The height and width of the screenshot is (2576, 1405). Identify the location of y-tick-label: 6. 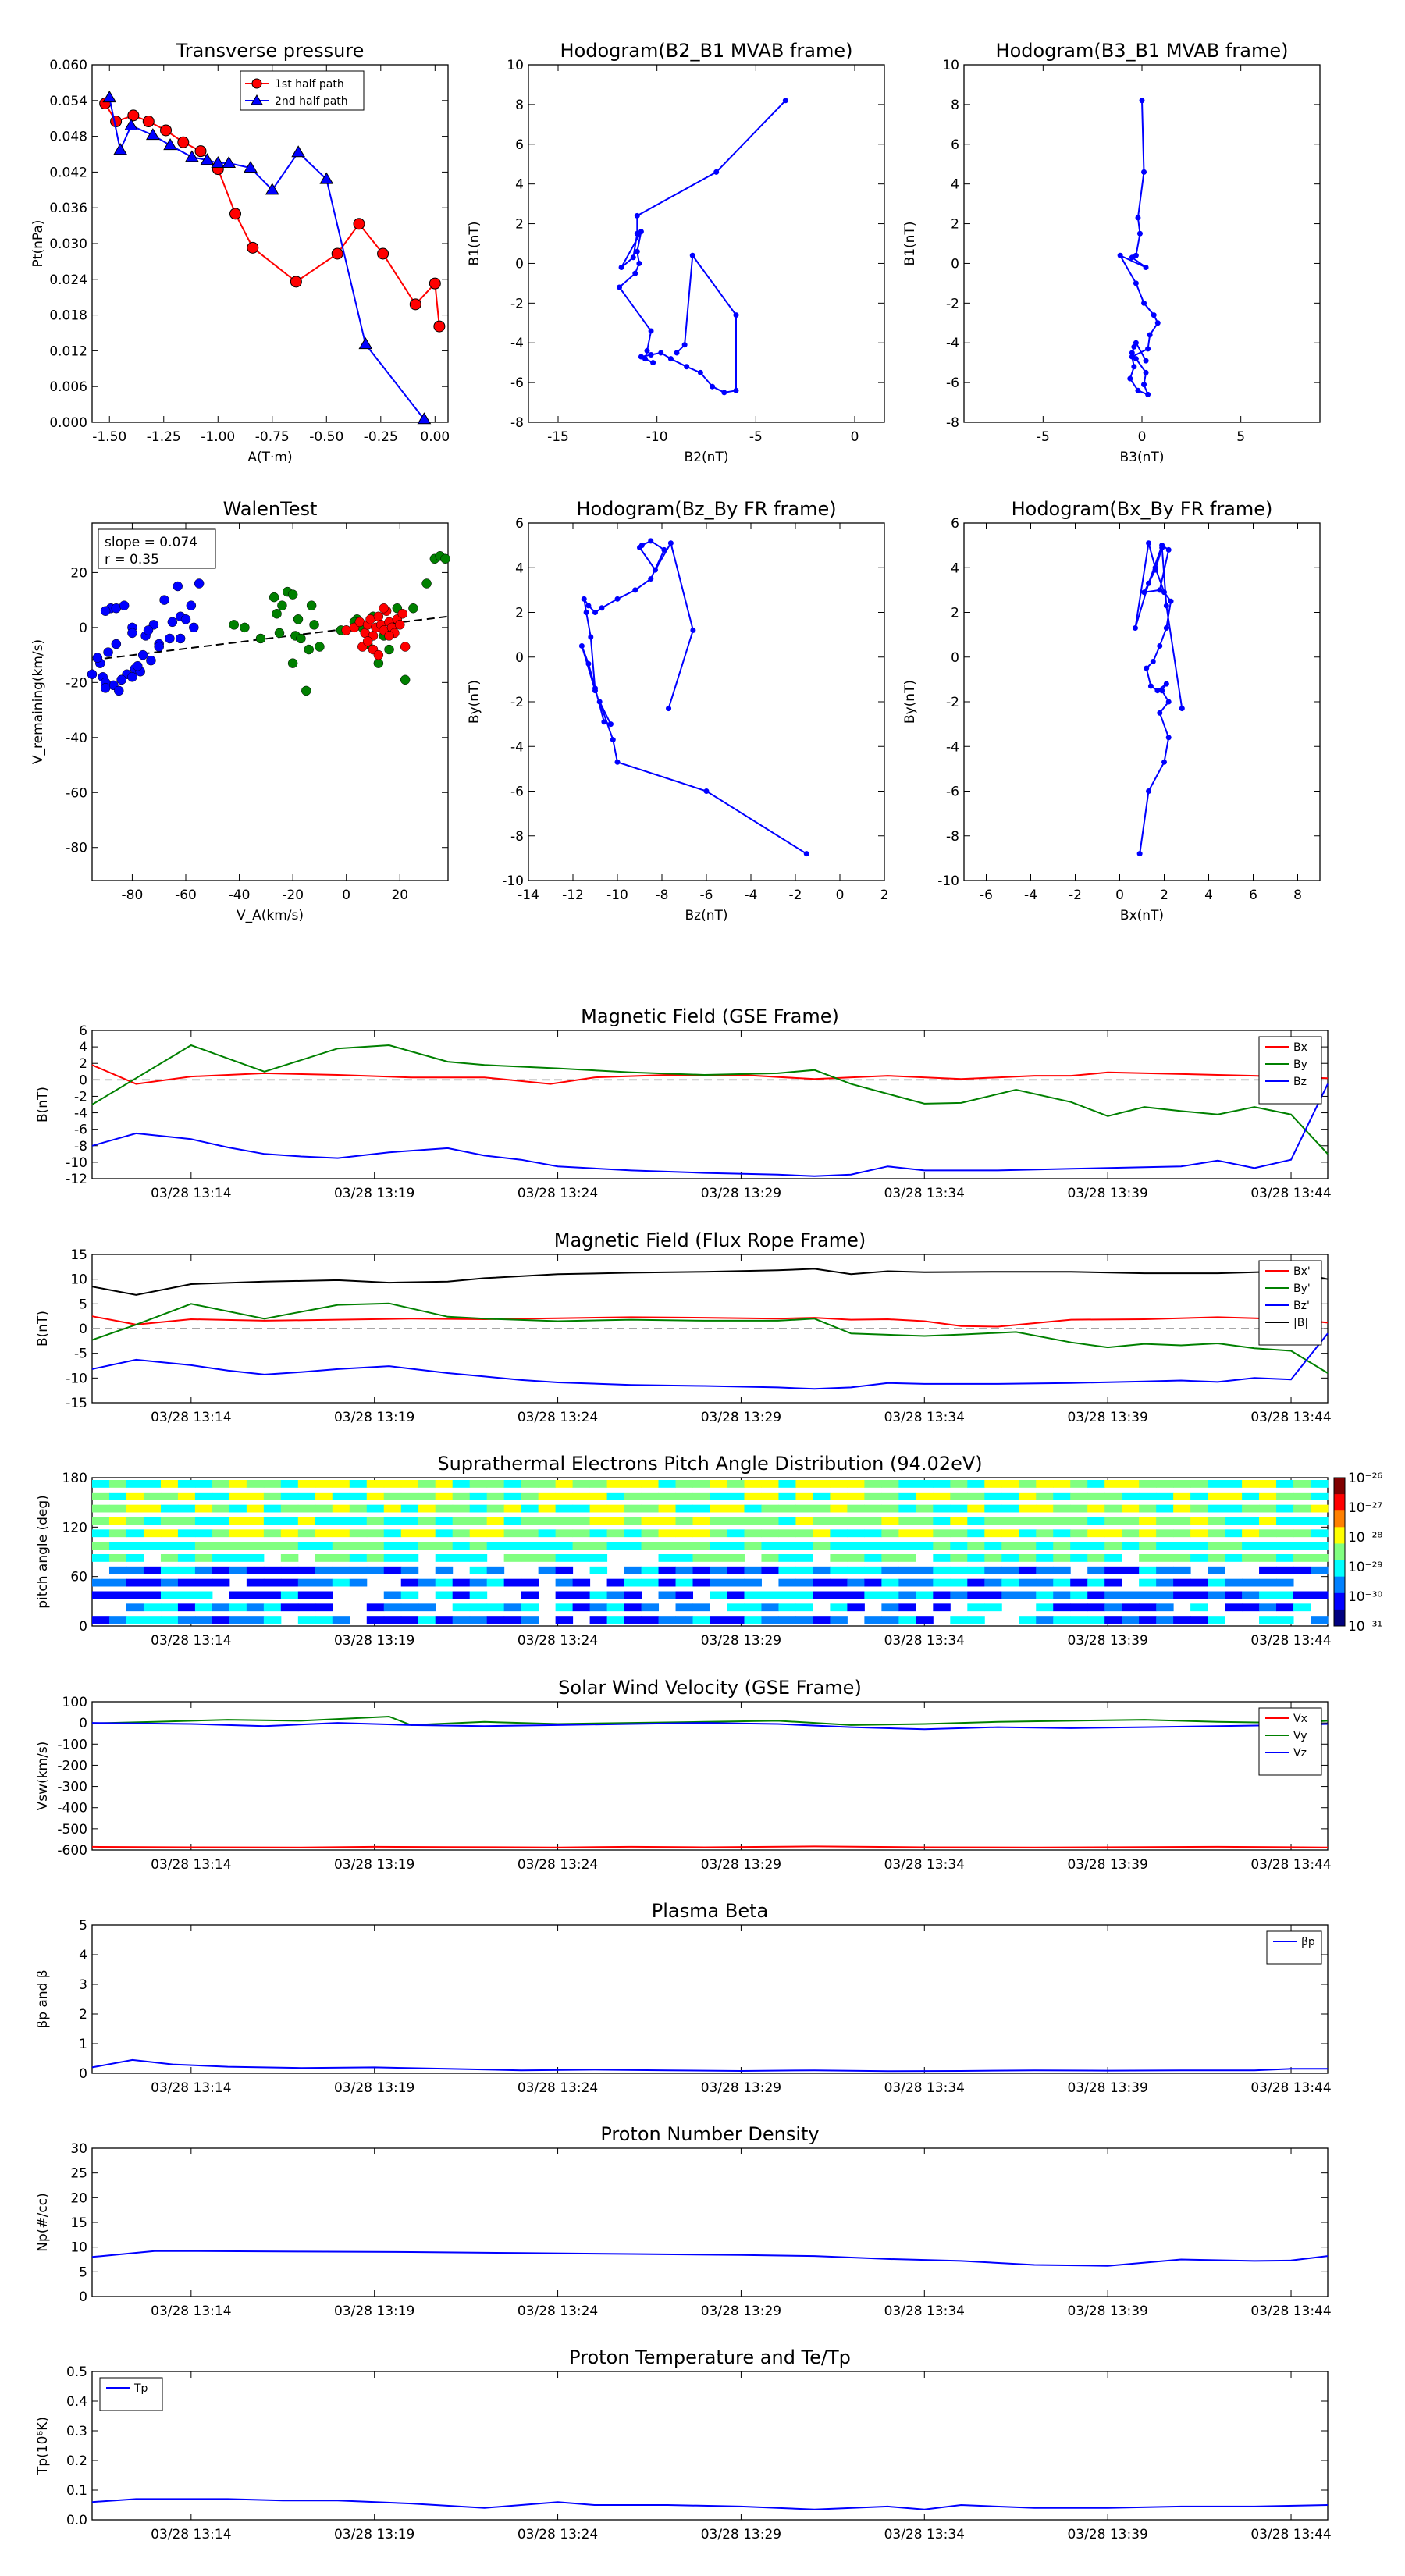
(83, 1031).